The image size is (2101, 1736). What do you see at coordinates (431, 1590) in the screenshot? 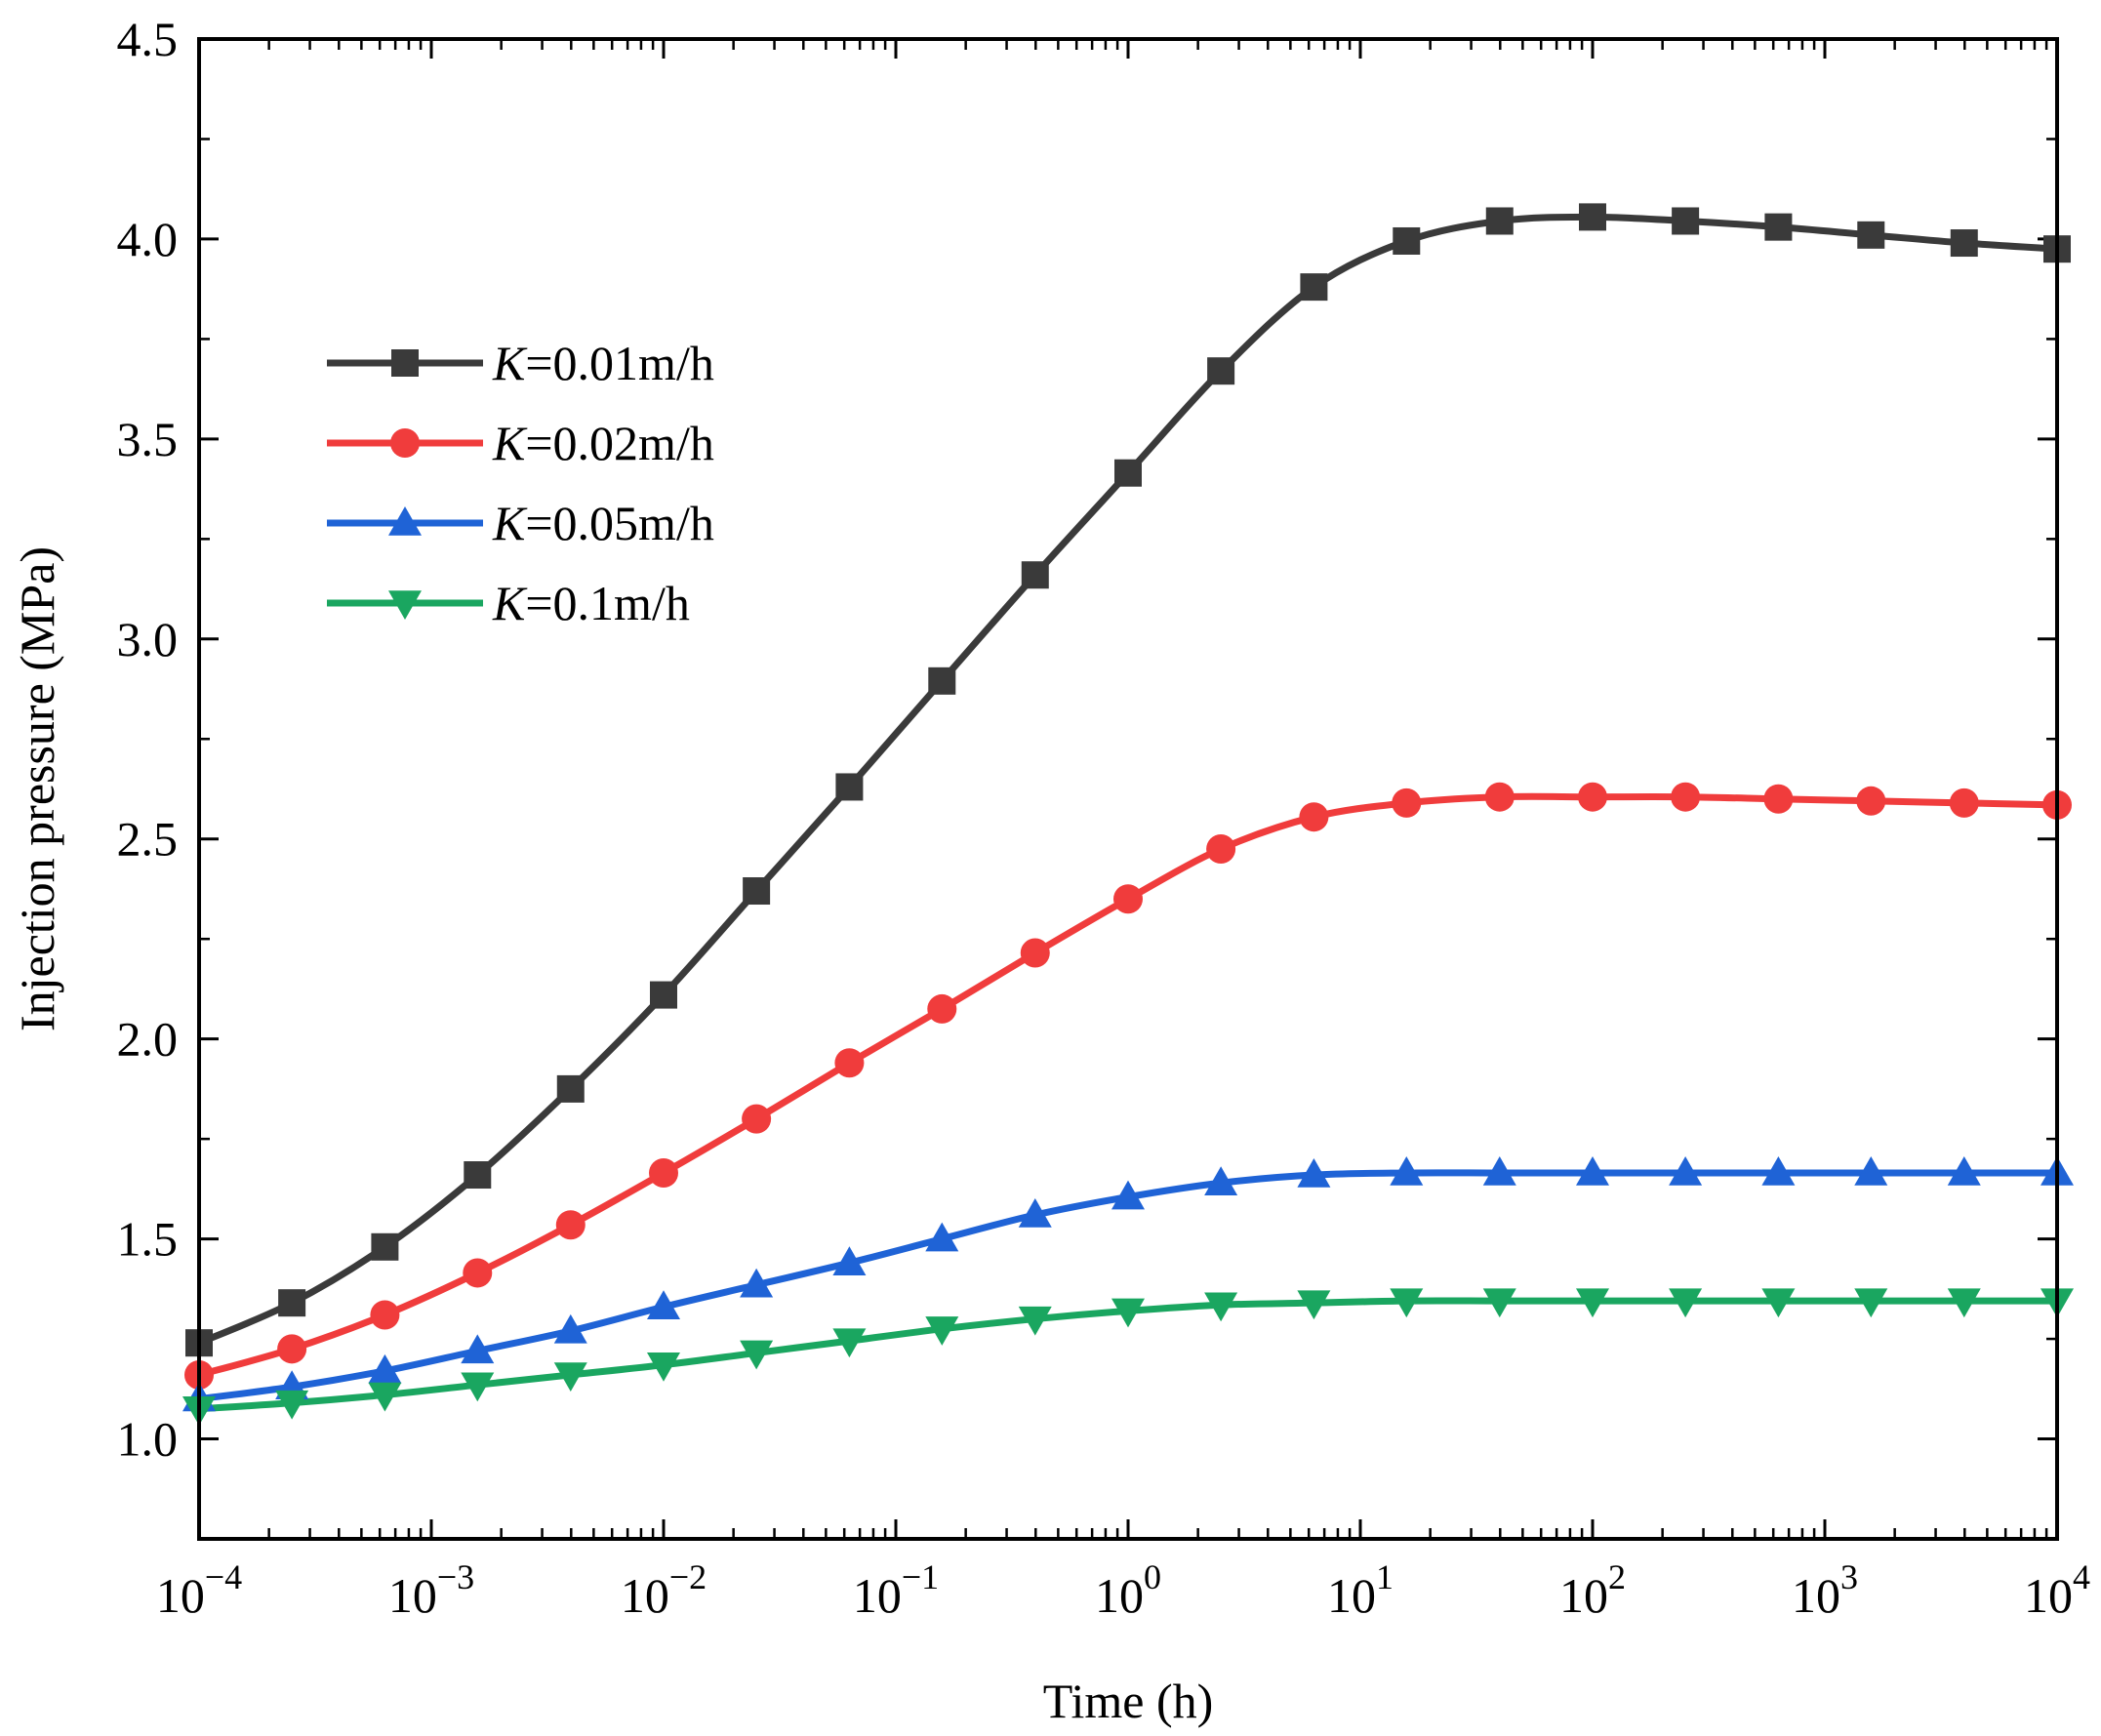
I see `x-tick-label: 10⁻³` at bounding box center [431, 1590].